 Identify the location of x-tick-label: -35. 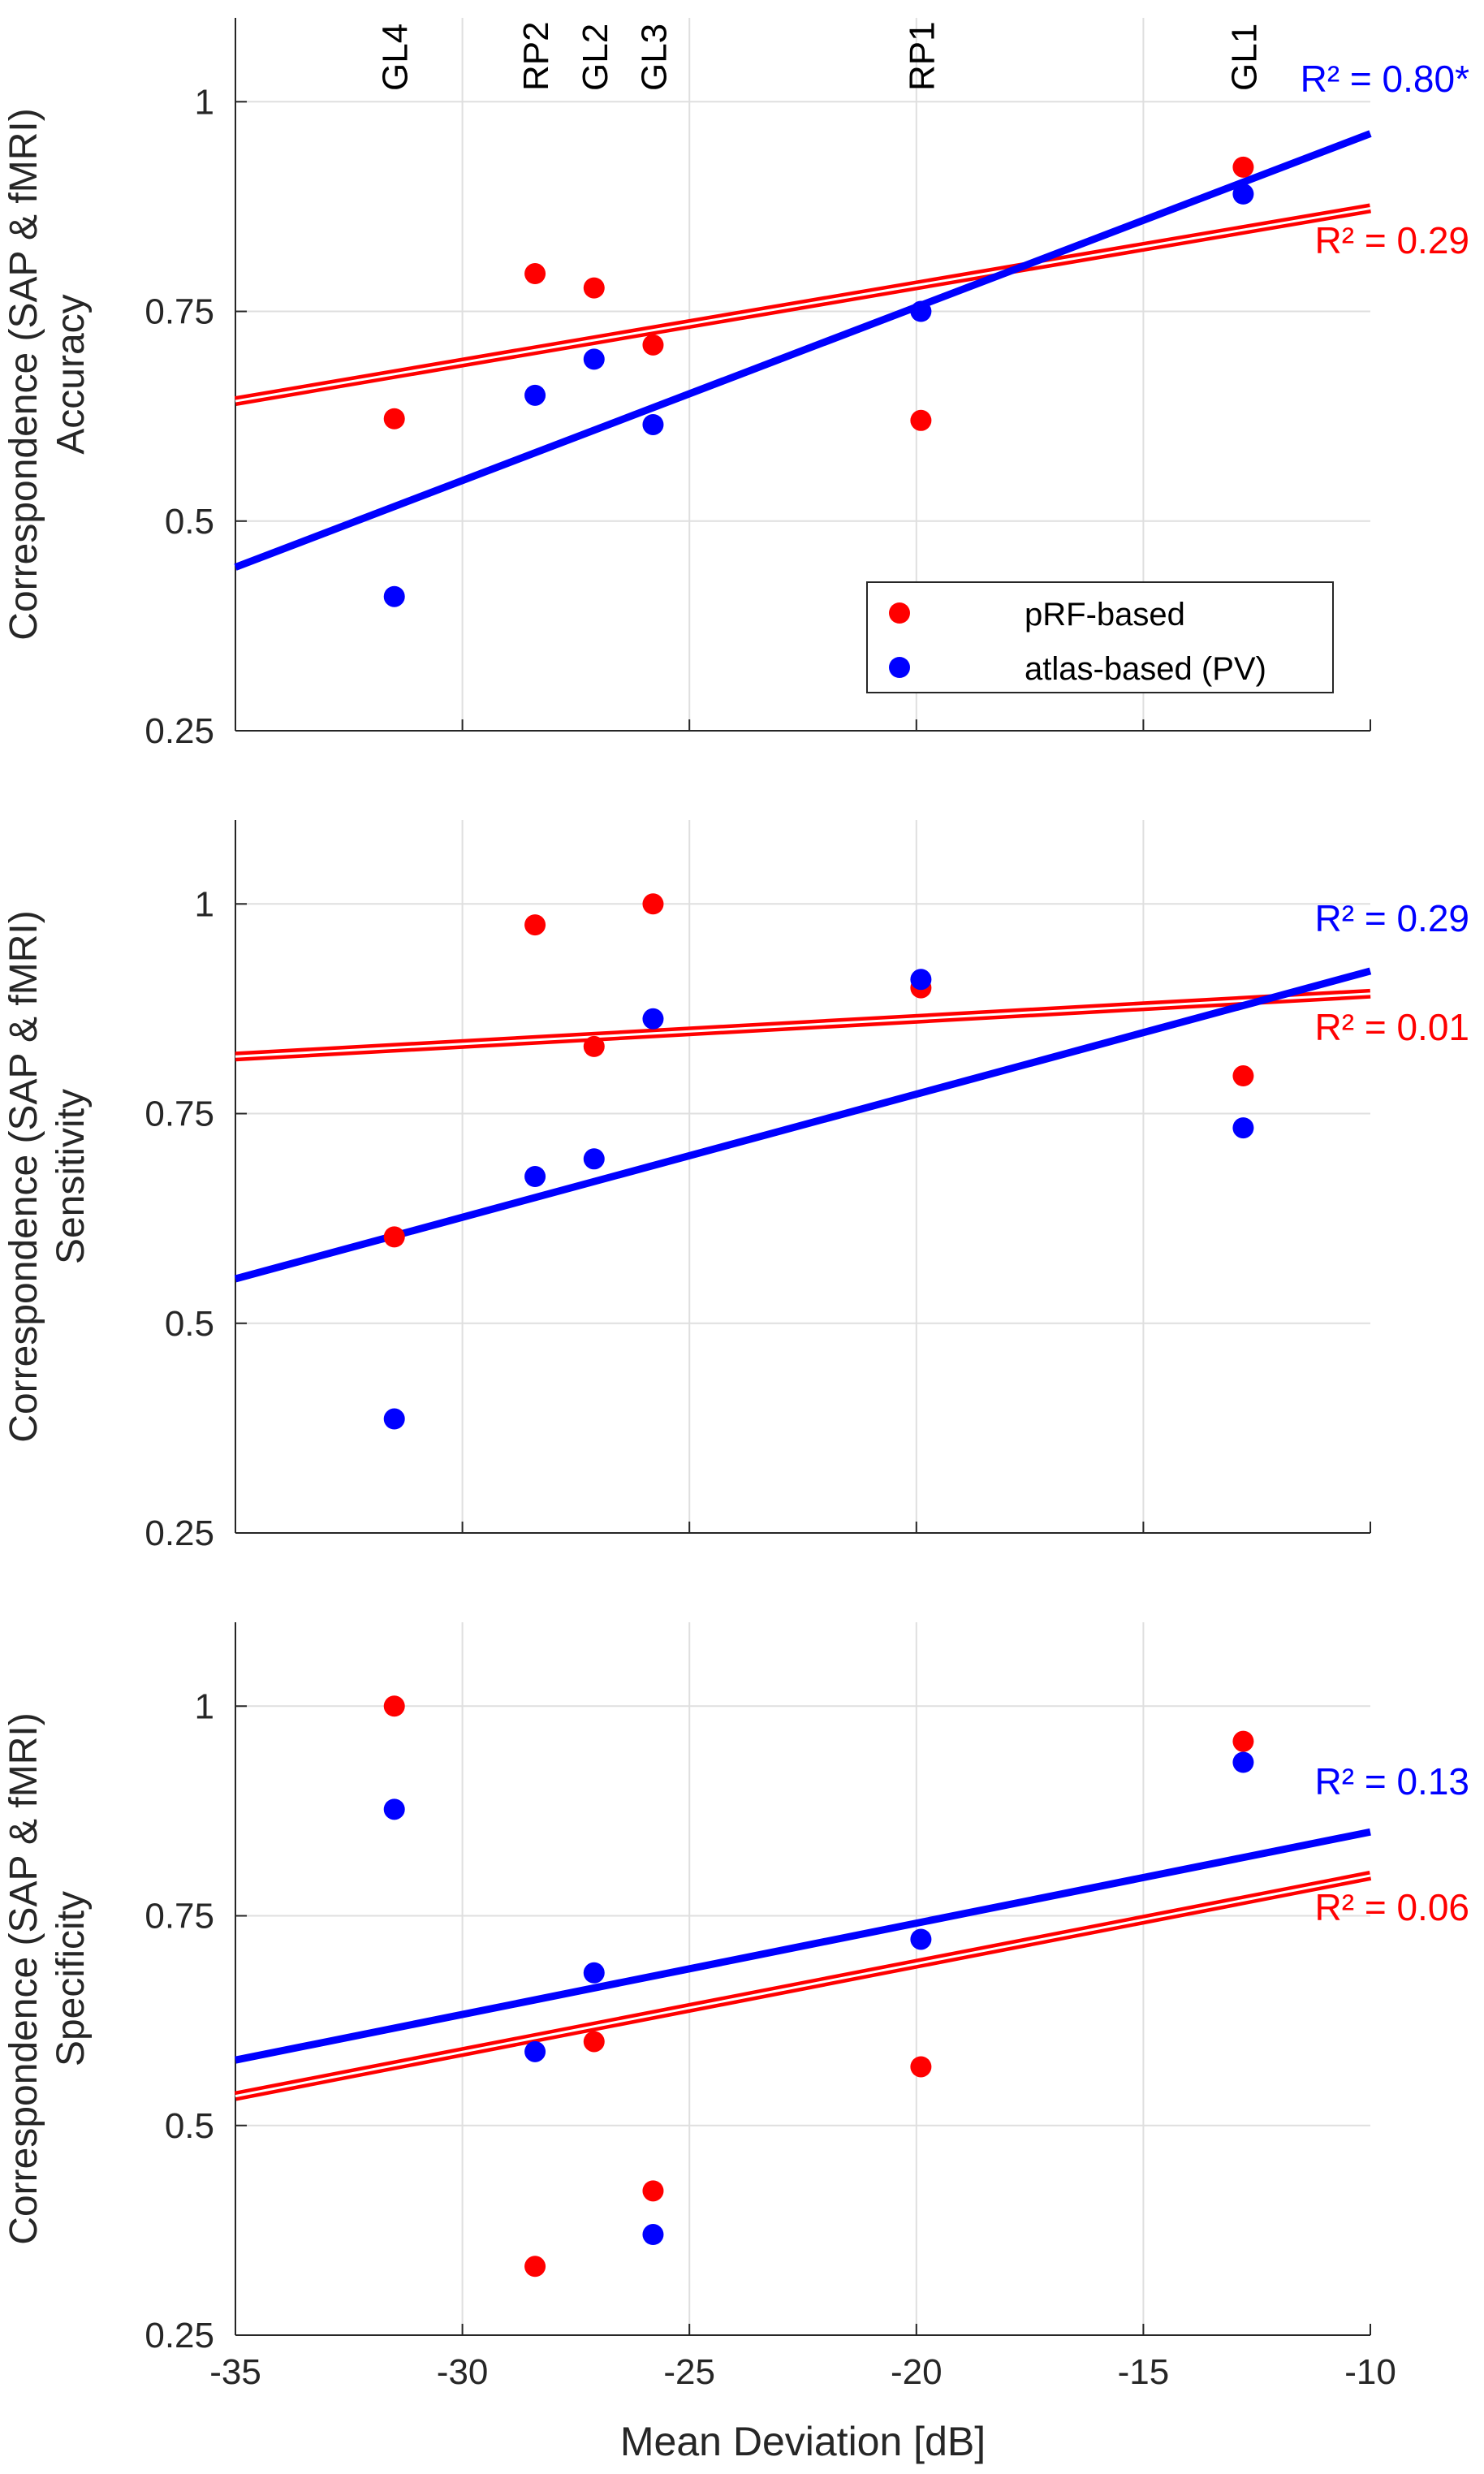
(235, 2372).